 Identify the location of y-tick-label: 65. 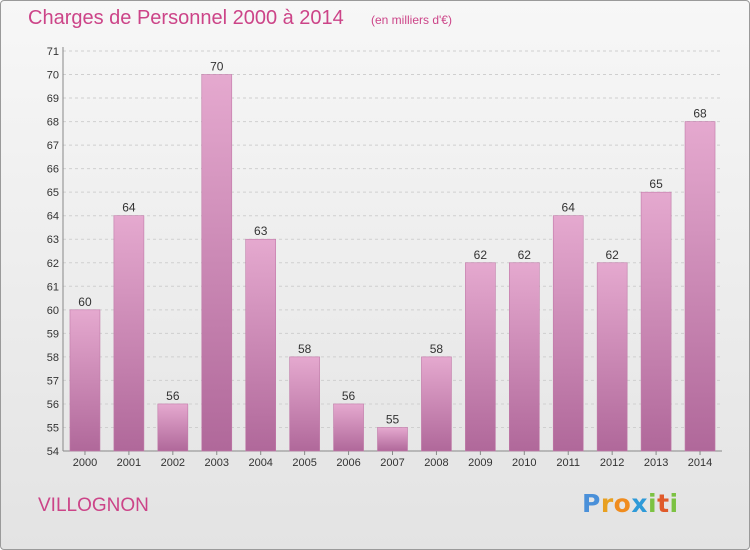
(53, 193).